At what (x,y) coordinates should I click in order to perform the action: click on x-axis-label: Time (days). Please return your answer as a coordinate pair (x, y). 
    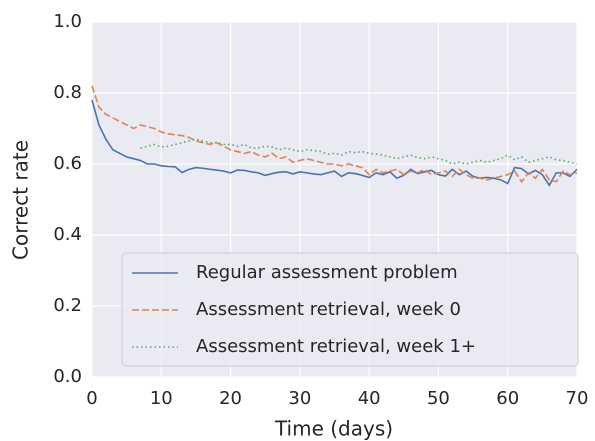
    Looking at the image, I should click on (333, 429).